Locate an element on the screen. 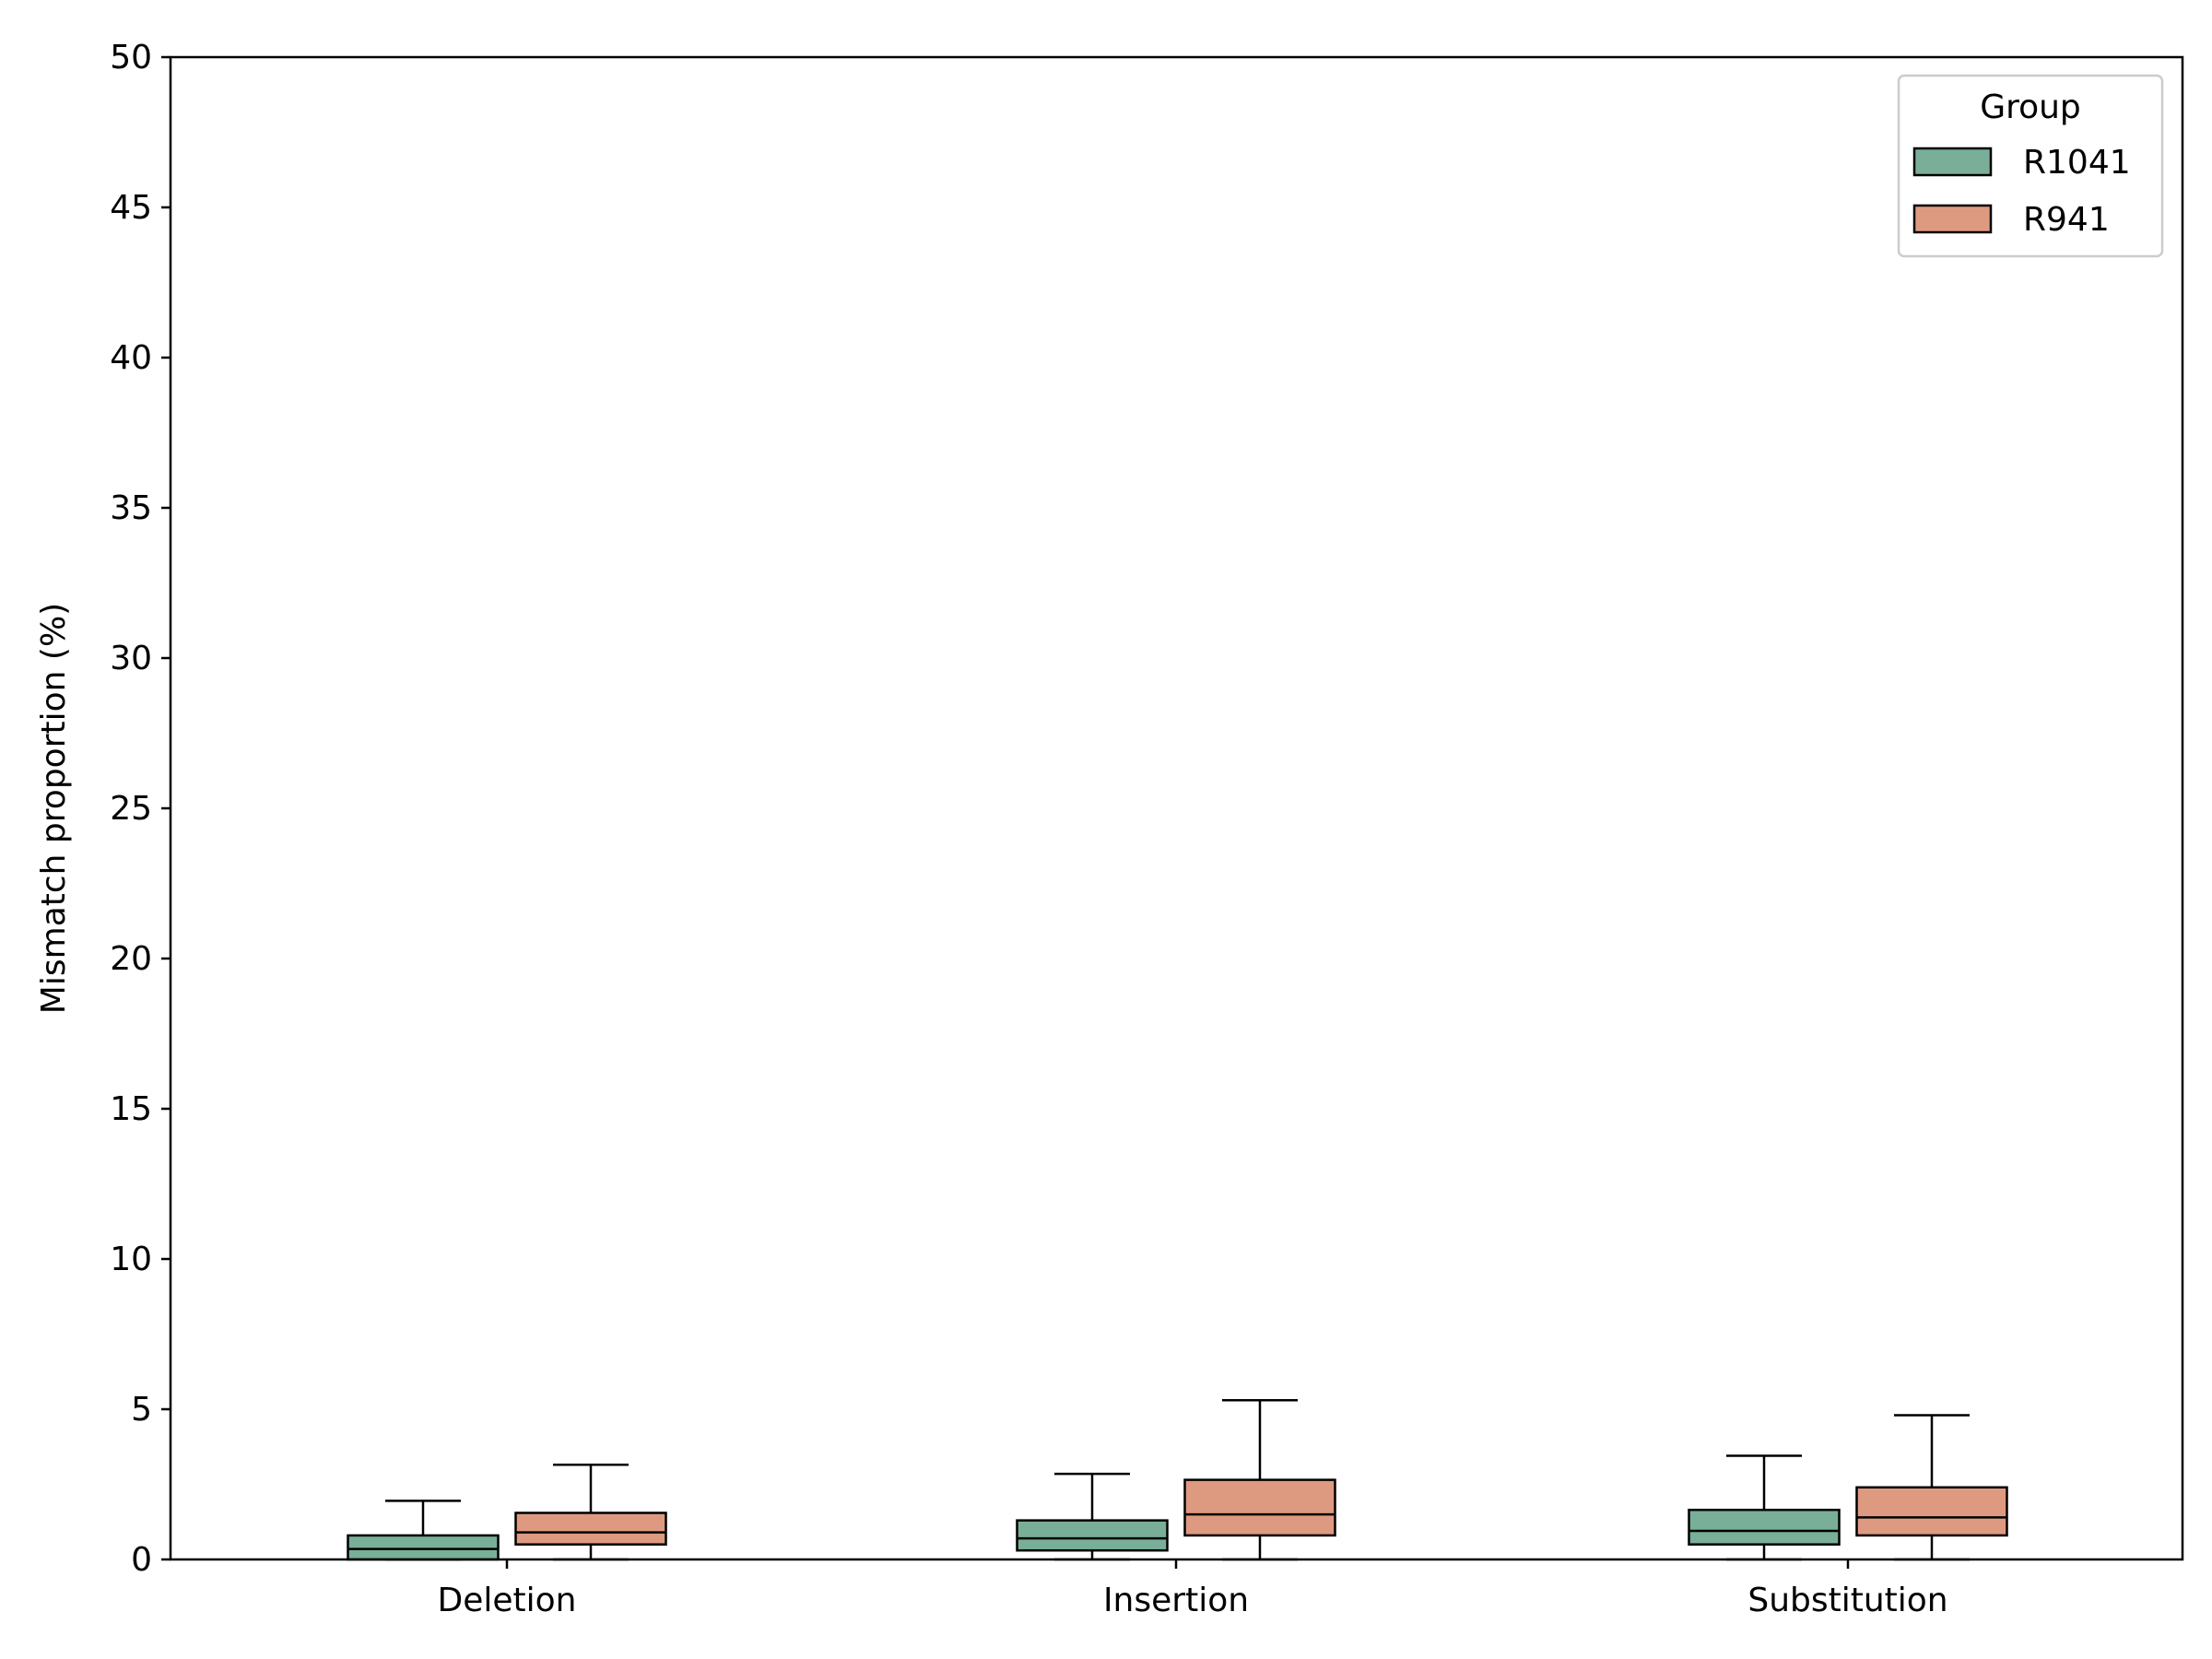 The image size is (2212, 1659). box-r1041-insertion is located at coordinates (1092, 1516).